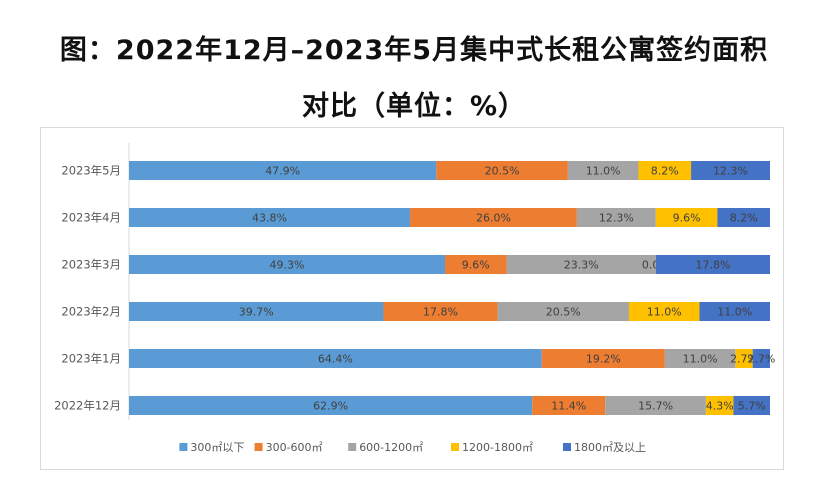 This screenshot has width=828, height=502. What do you see at coordinates (497, 447) in the screenshot?
I see `legend-item: 1200-1800㎡` at bounding box center [497, 447].